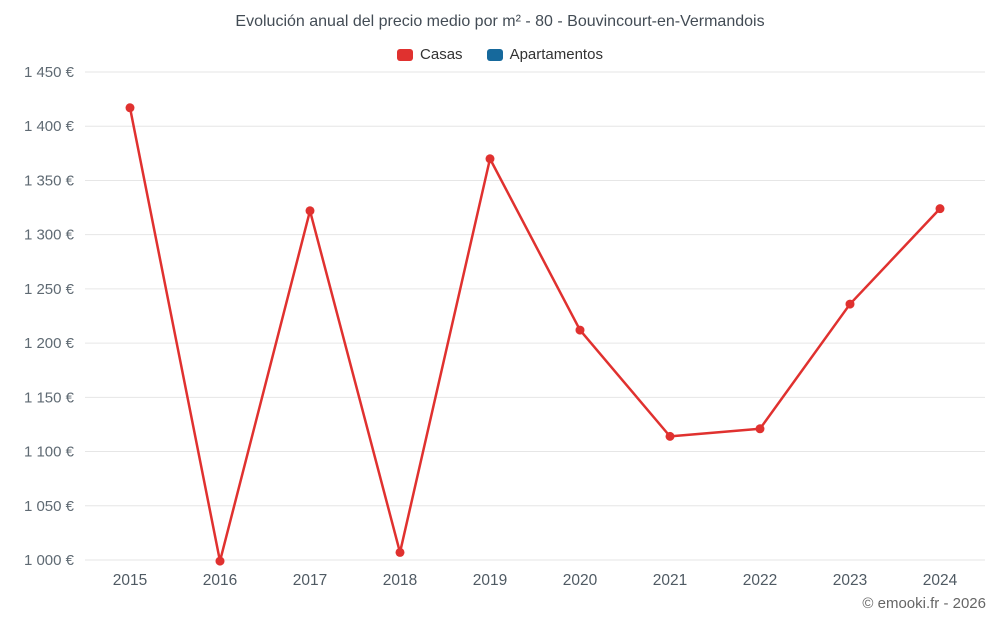 The image size is (1000, 625). Describe the element at coordinates (940, 580) in the screenshot. I see `x-axis-label: 2024` at that location.